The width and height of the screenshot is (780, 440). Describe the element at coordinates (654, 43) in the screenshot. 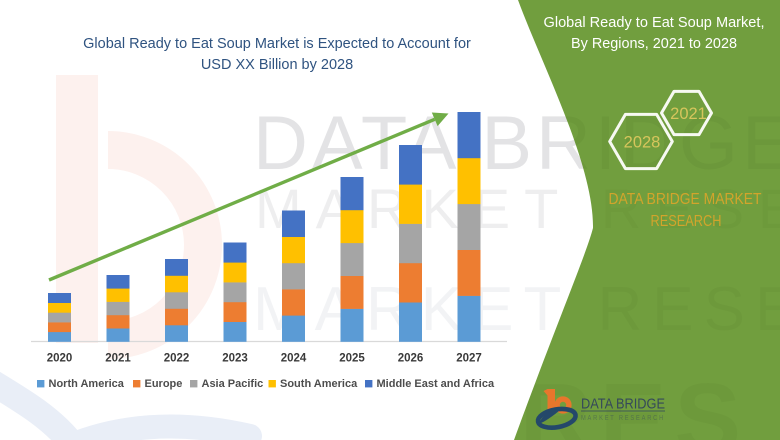

I see `svg-text: By Regions, 2021 to 2028` at that location.